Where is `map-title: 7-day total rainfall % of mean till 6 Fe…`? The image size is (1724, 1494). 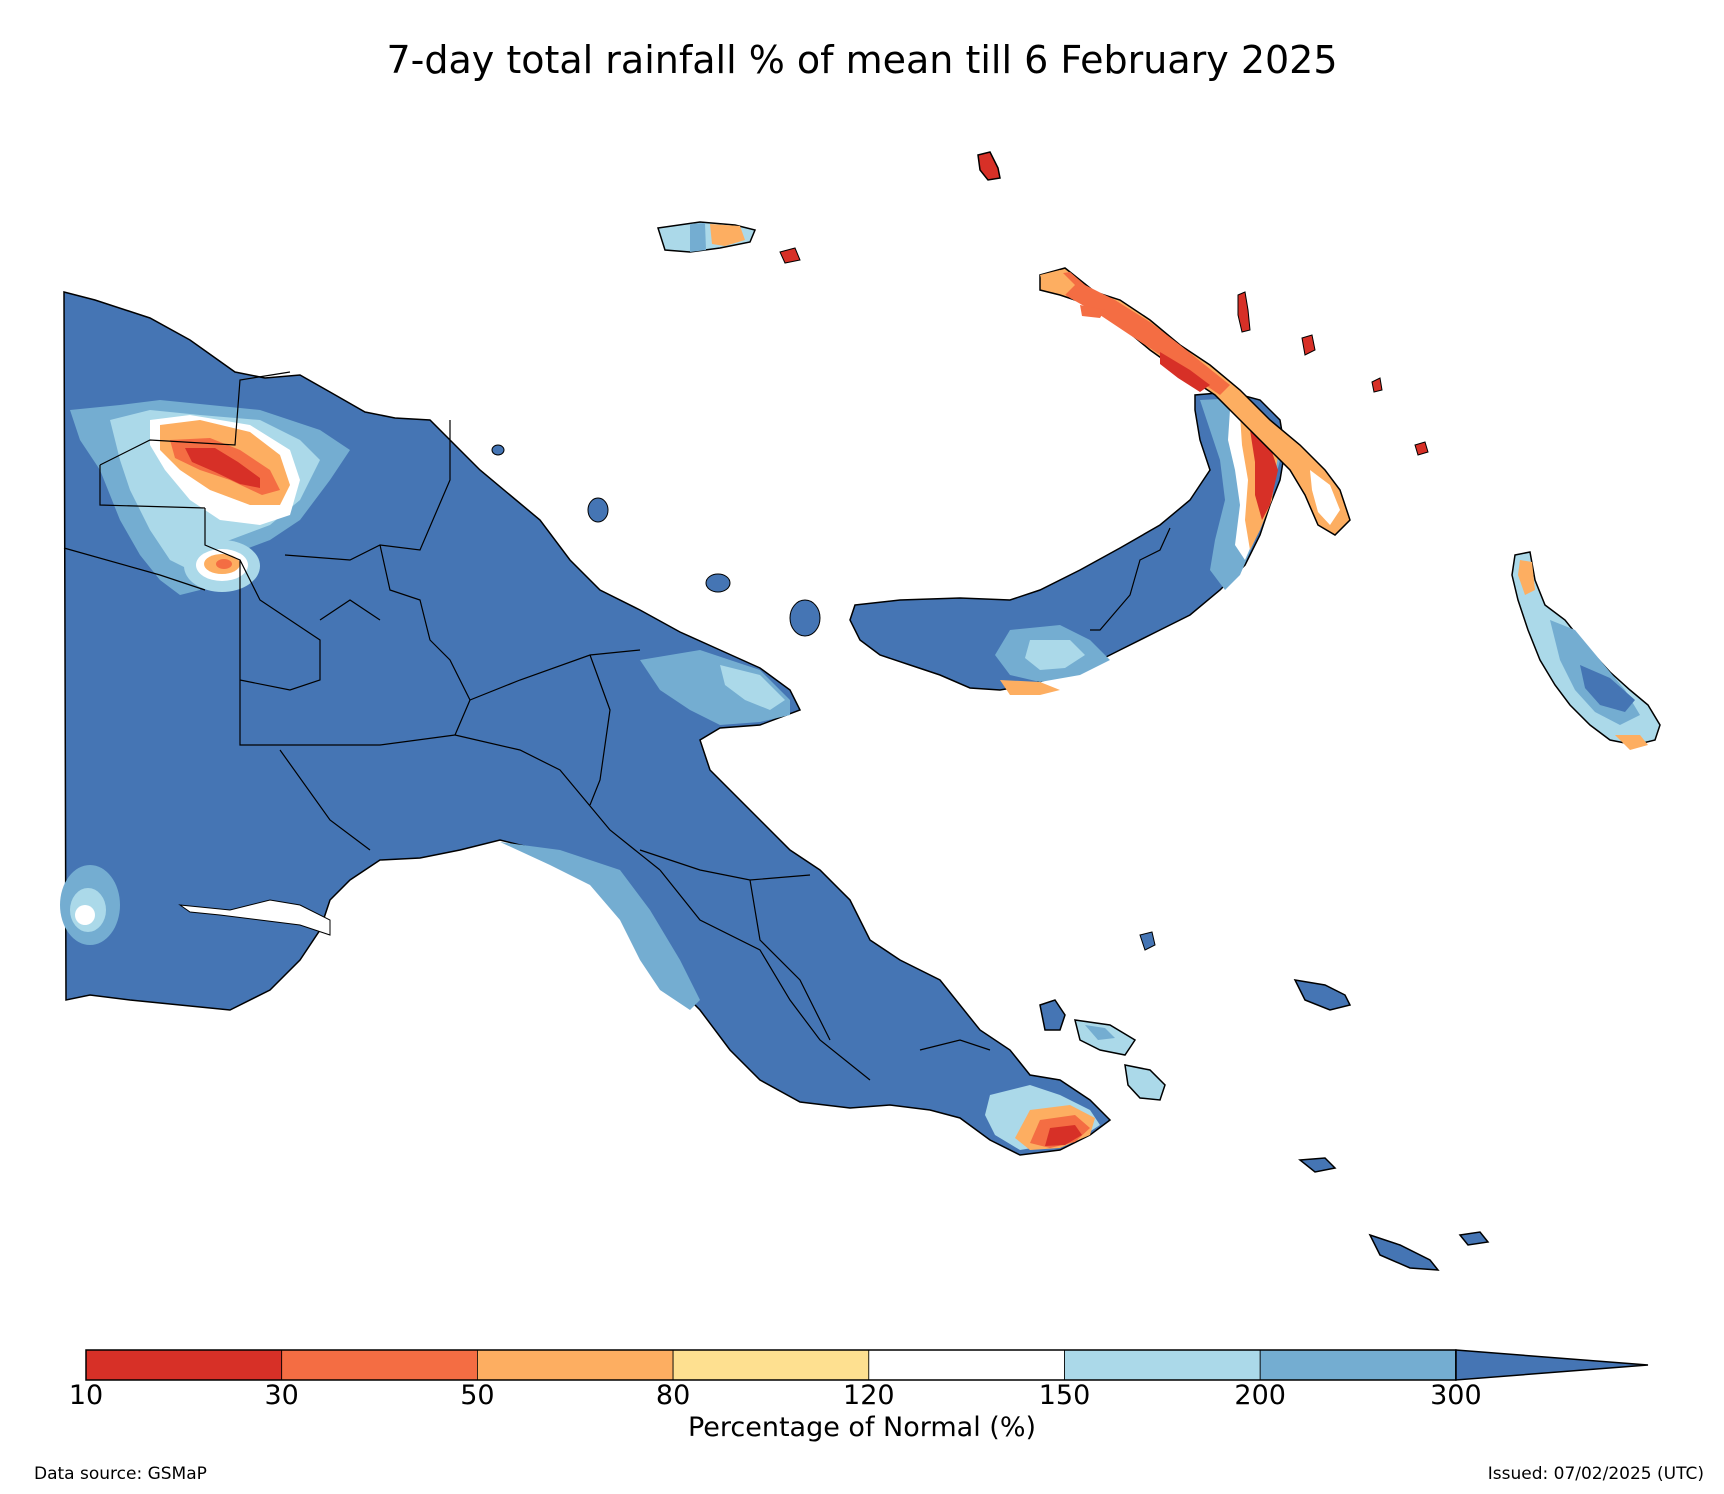 map-title: 7-day total rainfall % of mean till 6 Fe… is located at coordinates (862, 60).